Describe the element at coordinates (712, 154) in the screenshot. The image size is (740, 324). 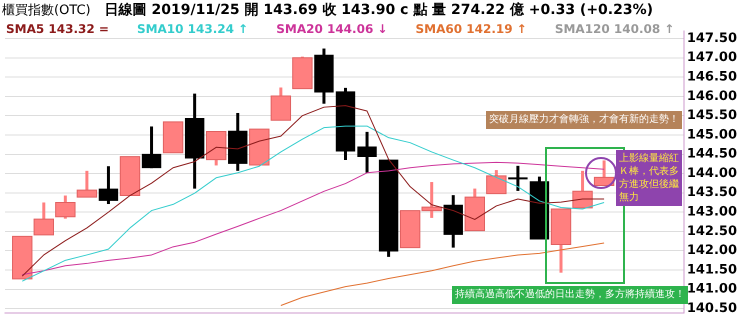
I see `y-tick-label: 144.50` at that location.